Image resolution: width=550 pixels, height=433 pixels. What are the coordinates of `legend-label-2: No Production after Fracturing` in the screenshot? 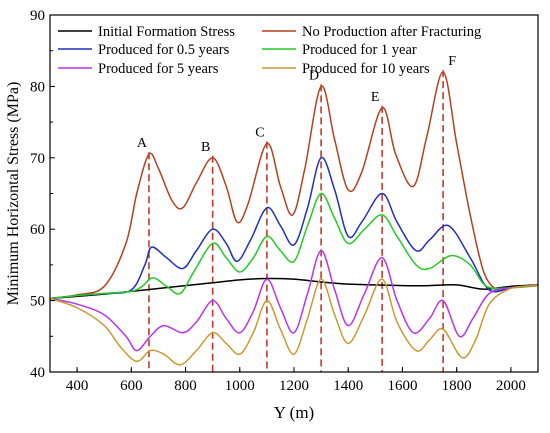 It's located at (391, 32).